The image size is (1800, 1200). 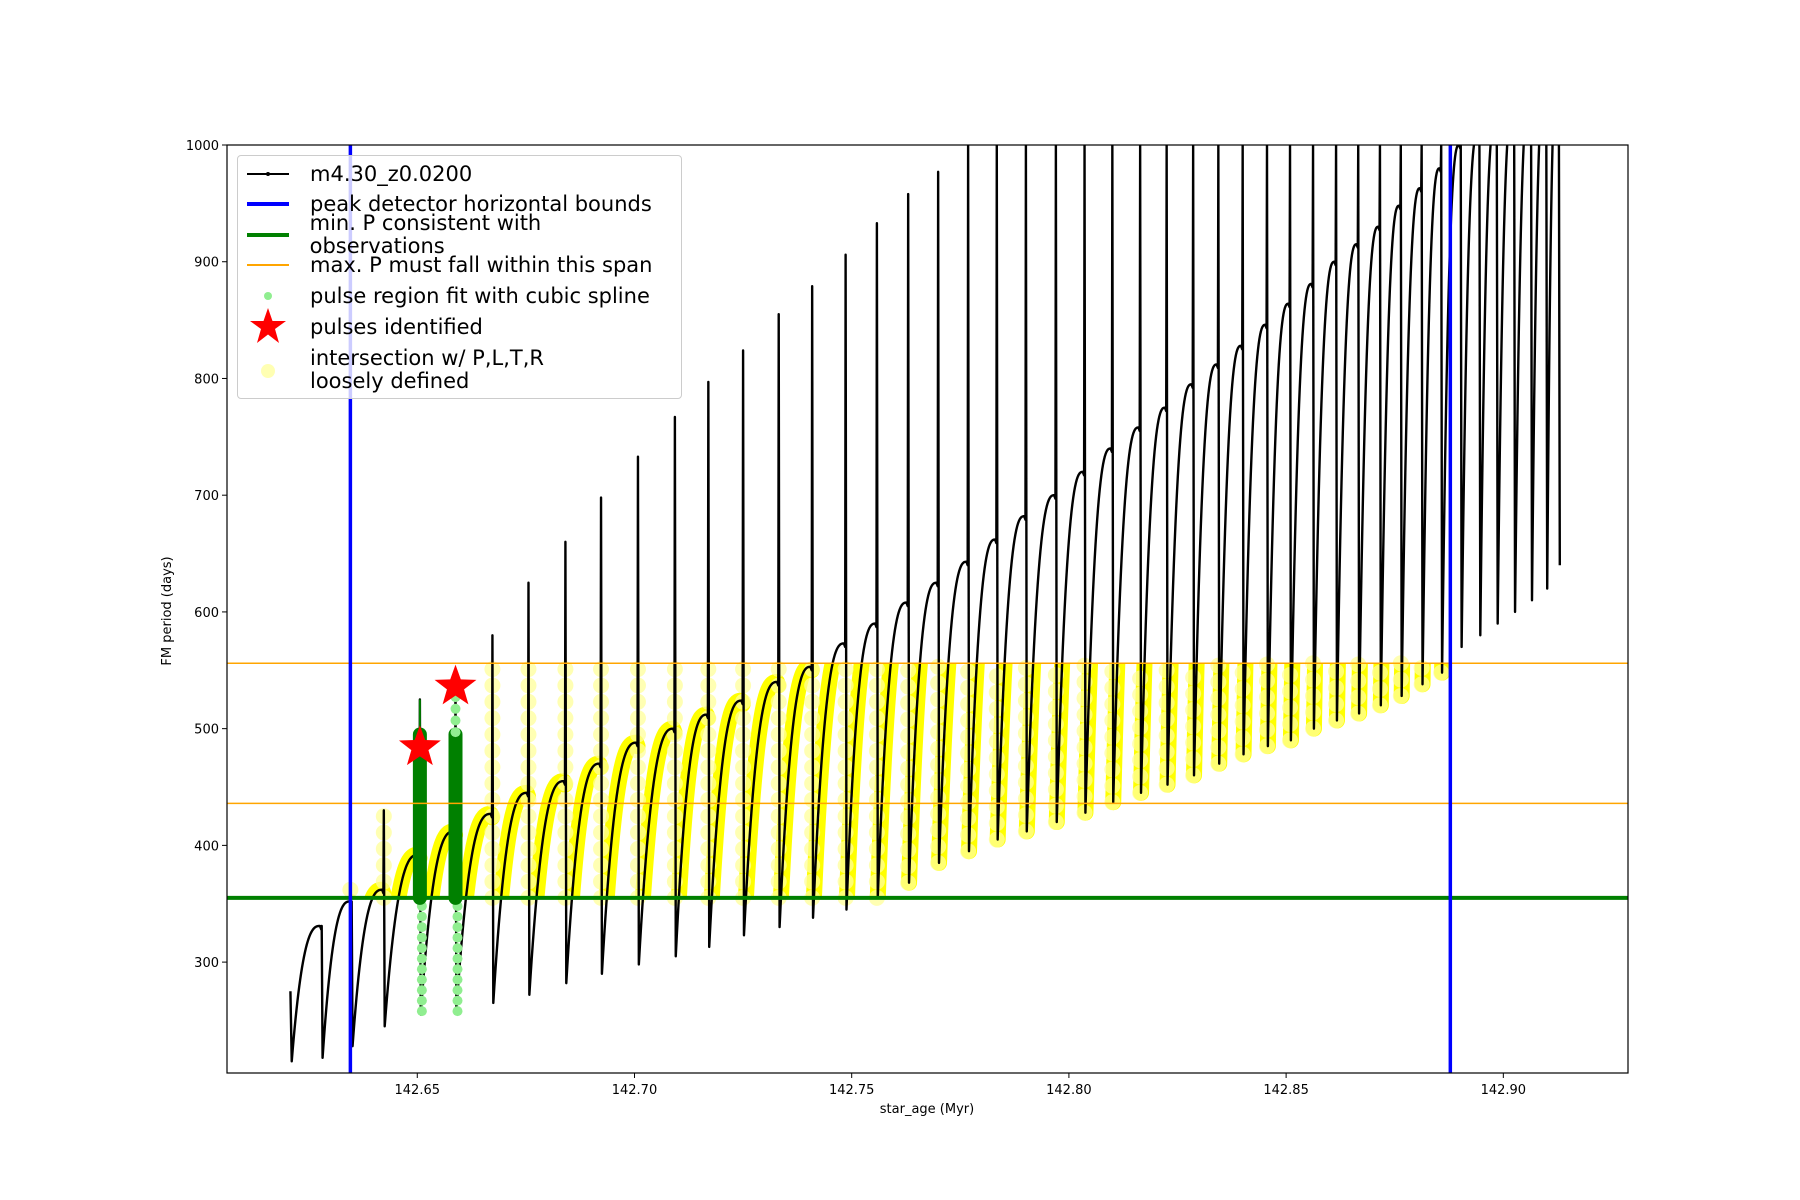 I want to click on legend-item-track: m4.30_z0.0200, so click(x=355, y=174).